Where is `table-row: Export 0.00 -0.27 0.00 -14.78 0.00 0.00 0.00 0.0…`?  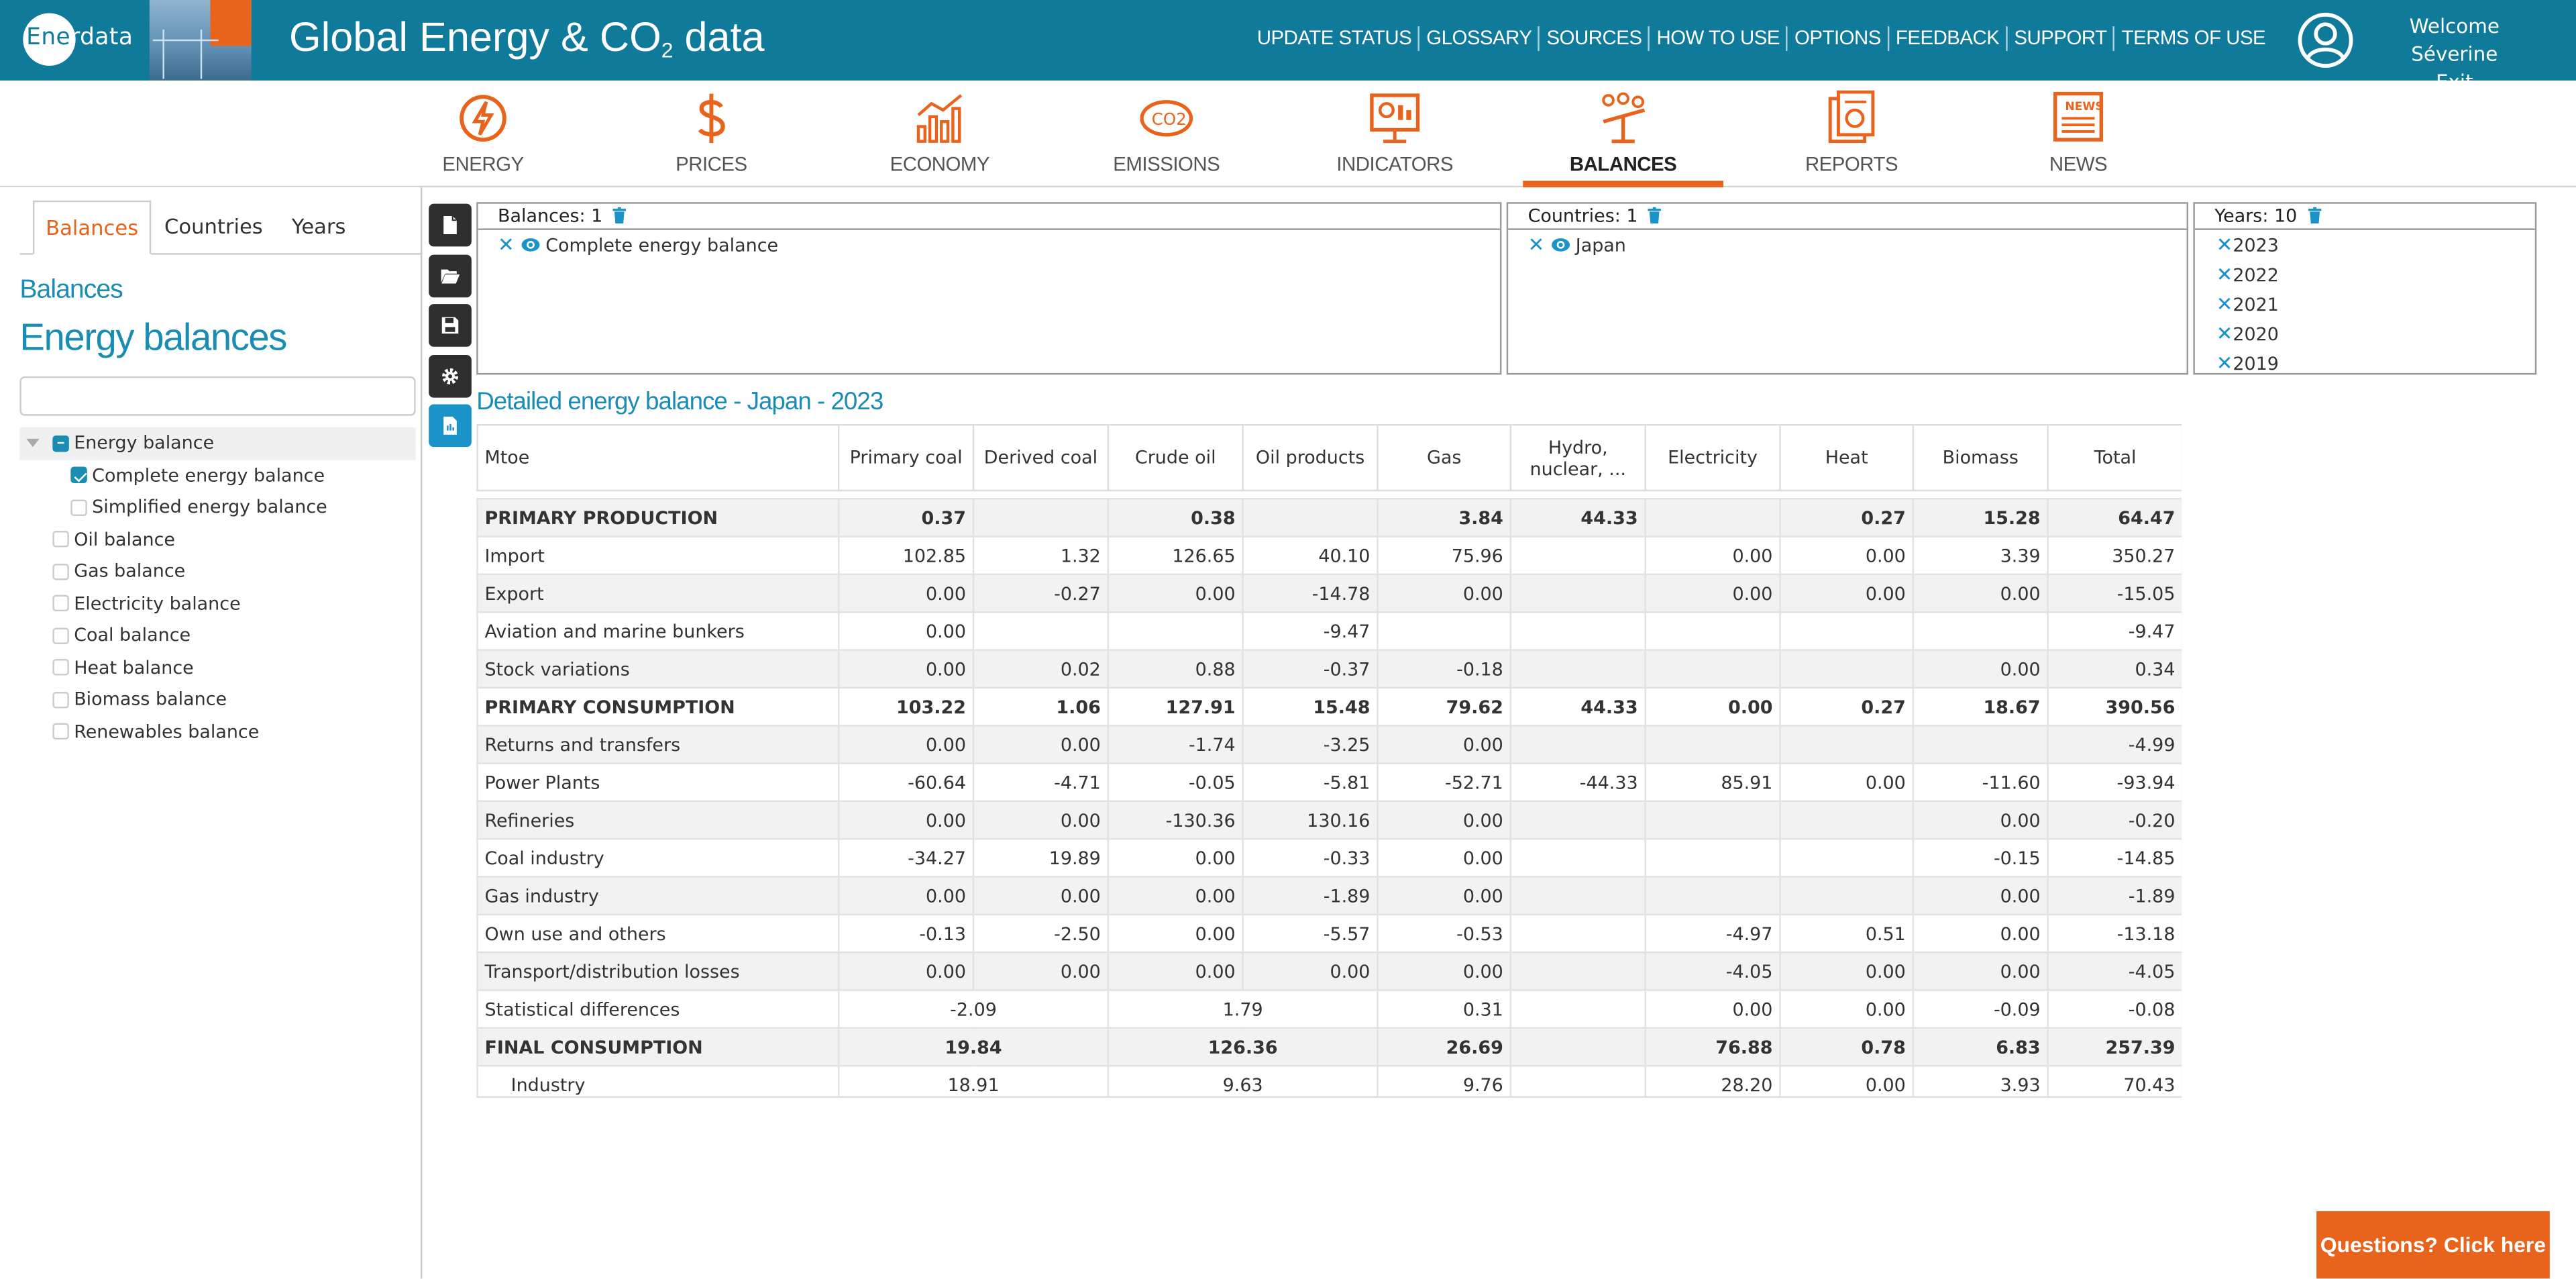
table-row: Export 0.00 -0.27 0.00 -14.78 0.00 0.00 0.00 0.0… is located at coordinates (1329, 593).